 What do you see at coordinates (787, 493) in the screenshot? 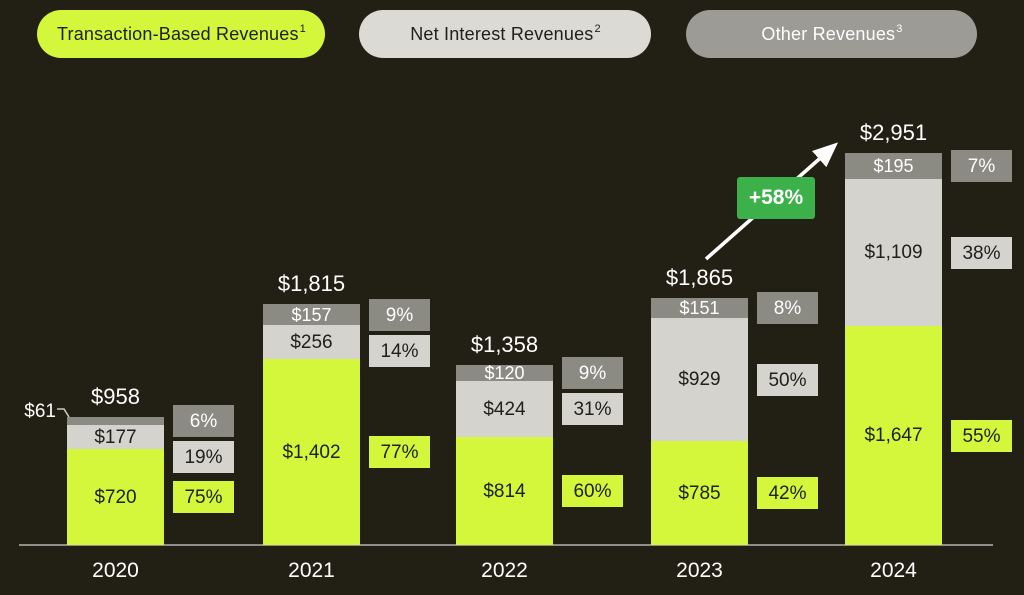
I see `pct-badge-transaction-2023: 42%` at bounding box center [787, 493].